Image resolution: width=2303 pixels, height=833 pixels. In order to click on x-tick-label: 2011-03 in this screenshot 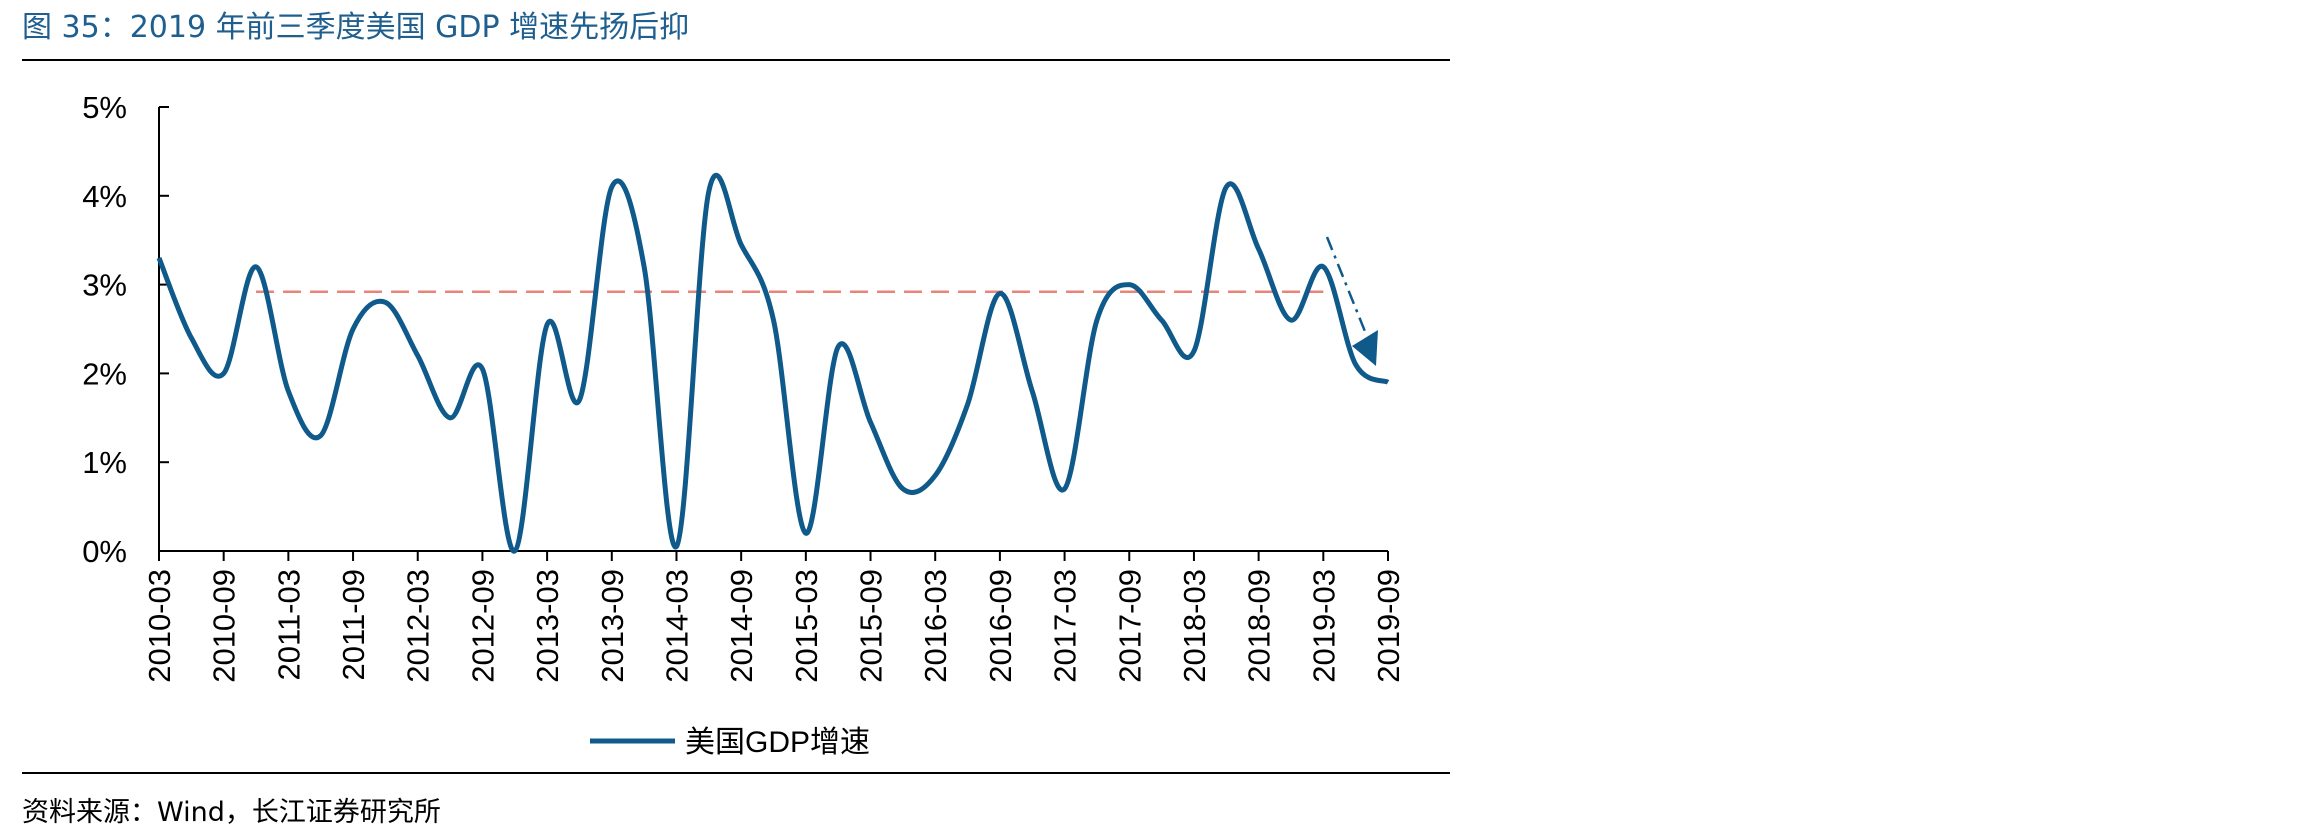, I will do `click(288, 624)`.